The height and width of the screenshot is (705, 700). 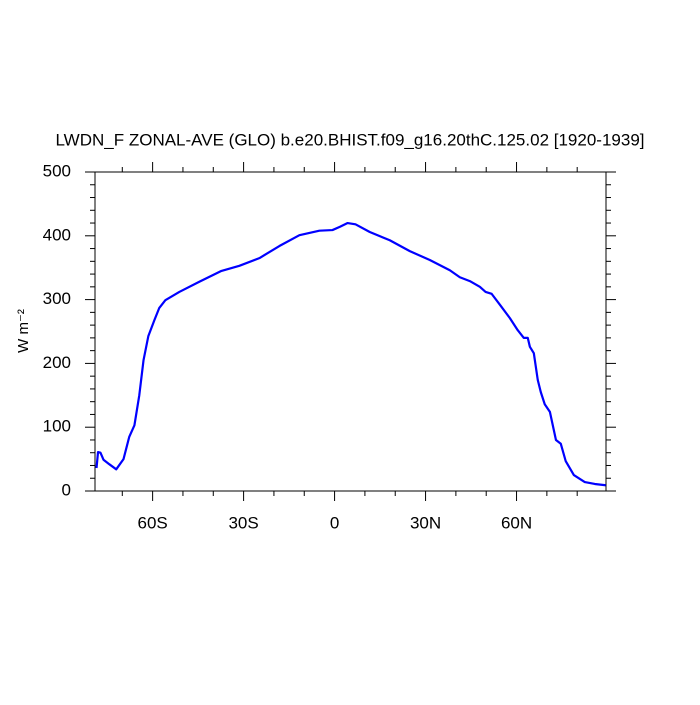 What do you see at coordinates (66, 489) in the screenshot?
I see `y-tick-label: 0` at bounding box center [66, 489].